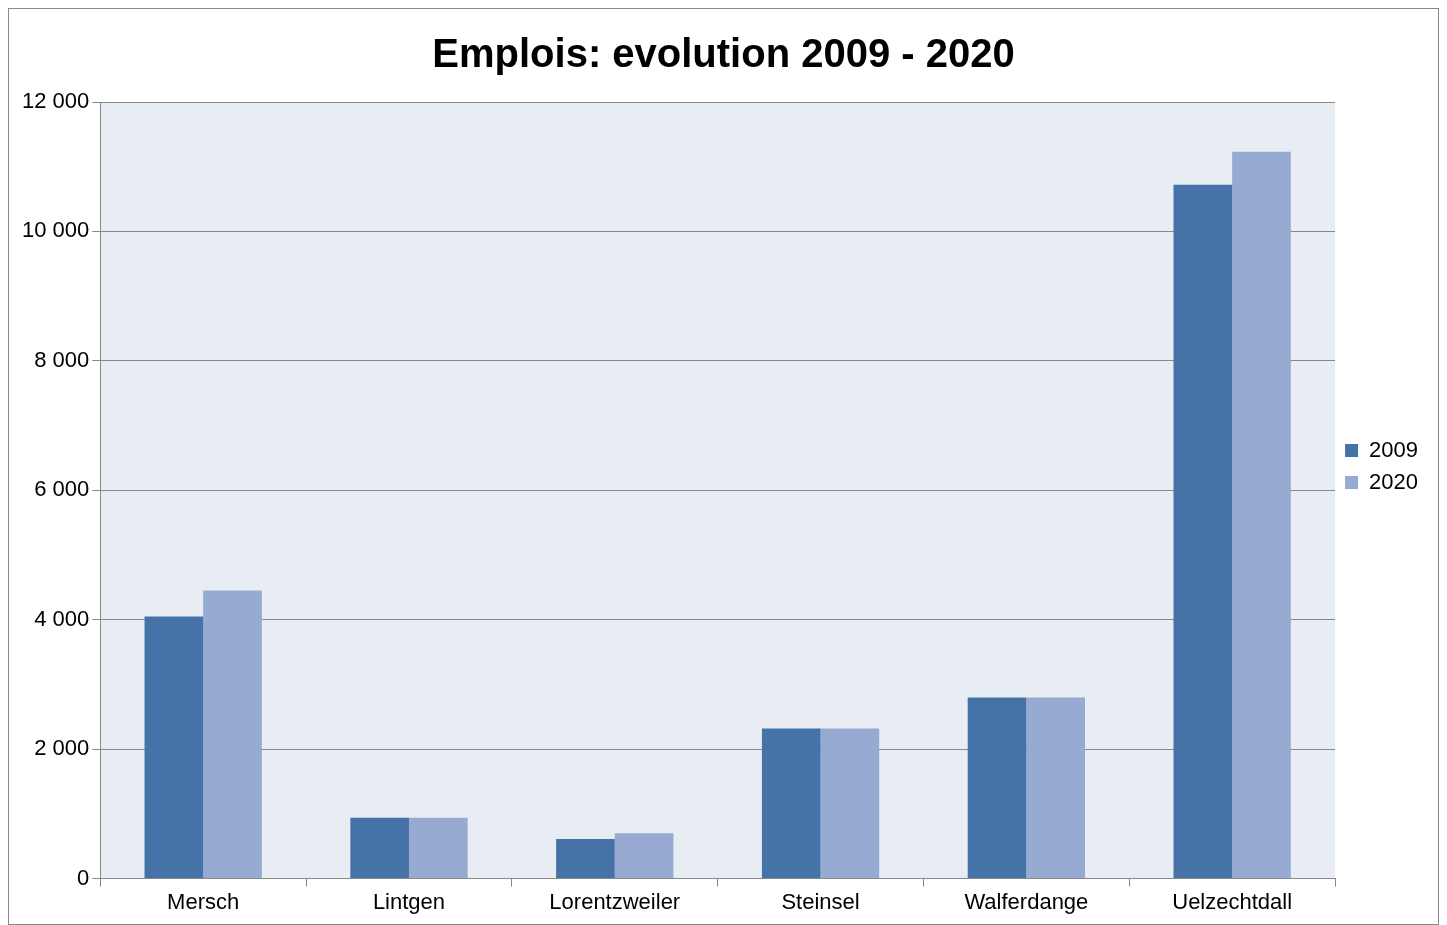  I want to click on chart-title: Emplois: evolution 2009 - 2020, so click(723, 53).